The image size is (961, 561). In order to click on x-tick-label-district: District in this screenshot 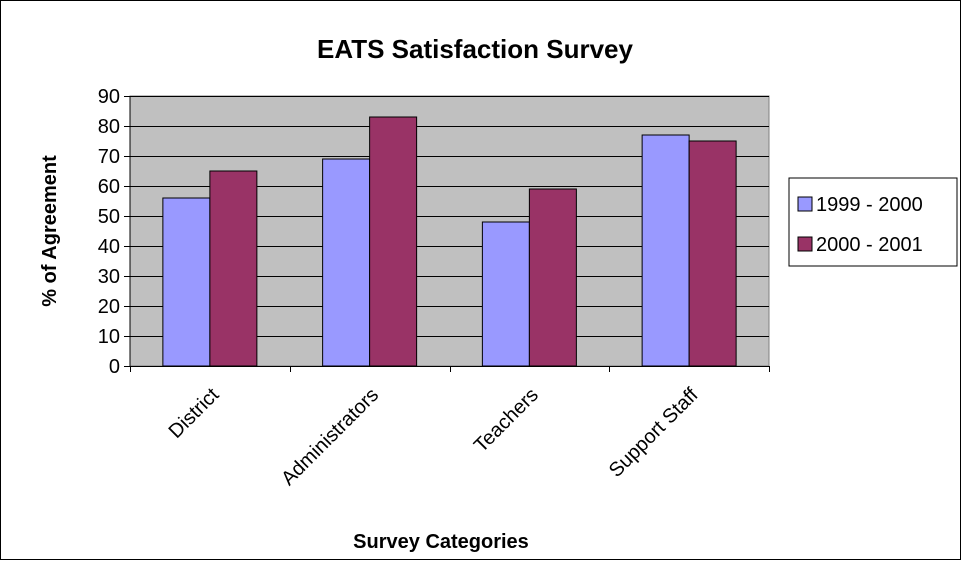, I will do `click(194, 413)`.